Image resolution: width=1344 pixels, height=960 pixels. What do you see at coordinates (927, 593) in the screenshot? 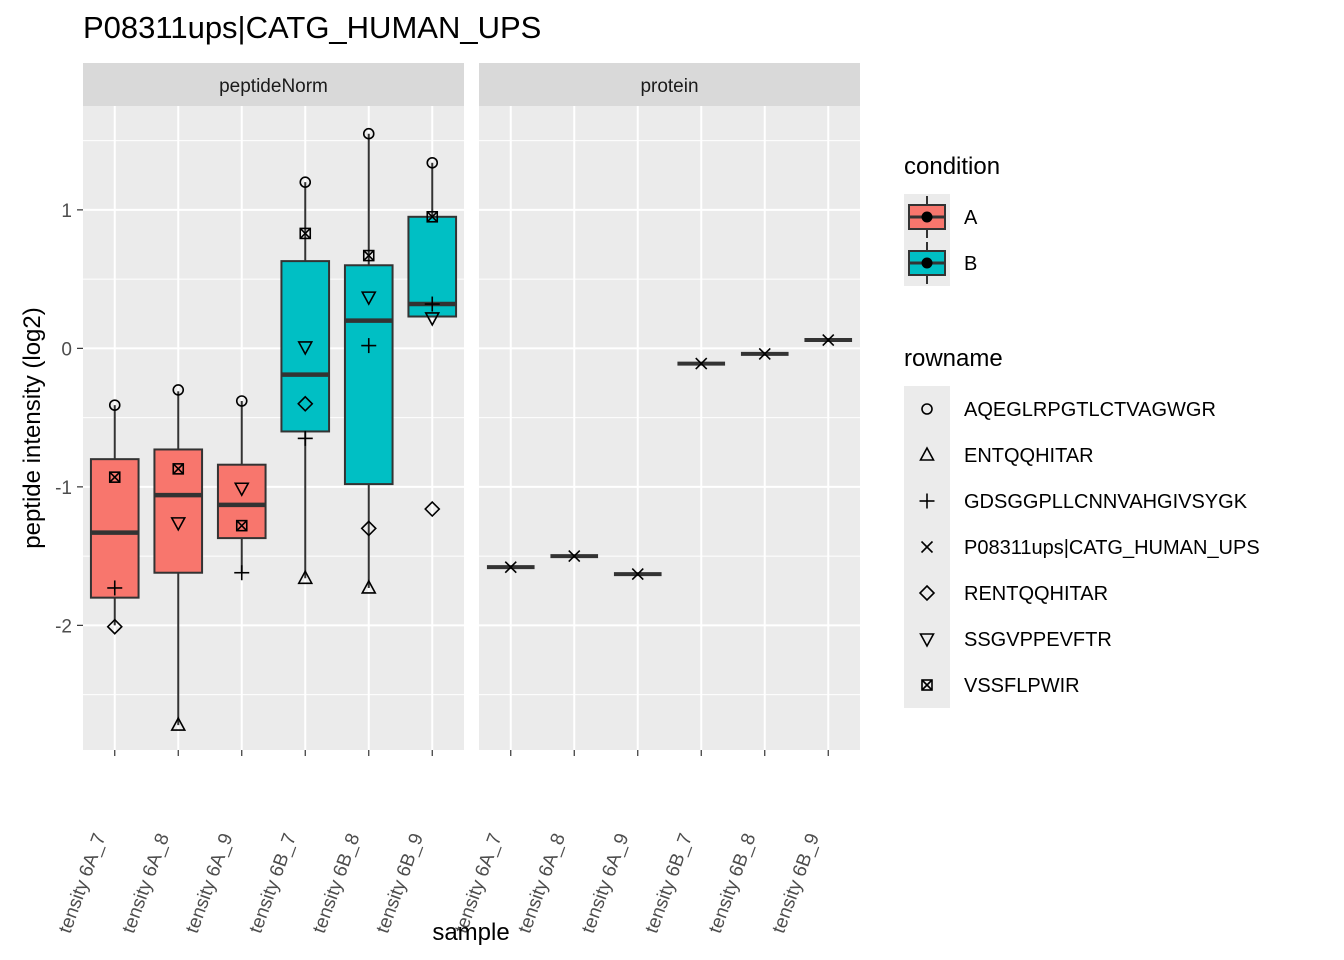
I see `legend-shape-diamond` at bounding box center [927, 593].